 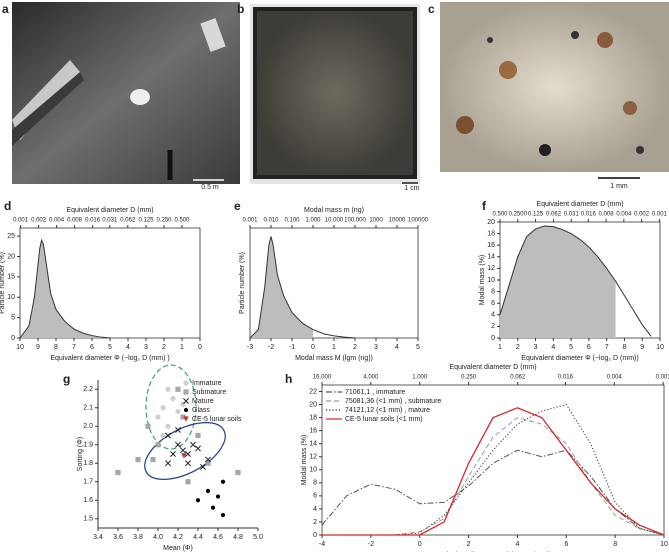 I want to click on panel-label: a, so click(x=5, y=9).